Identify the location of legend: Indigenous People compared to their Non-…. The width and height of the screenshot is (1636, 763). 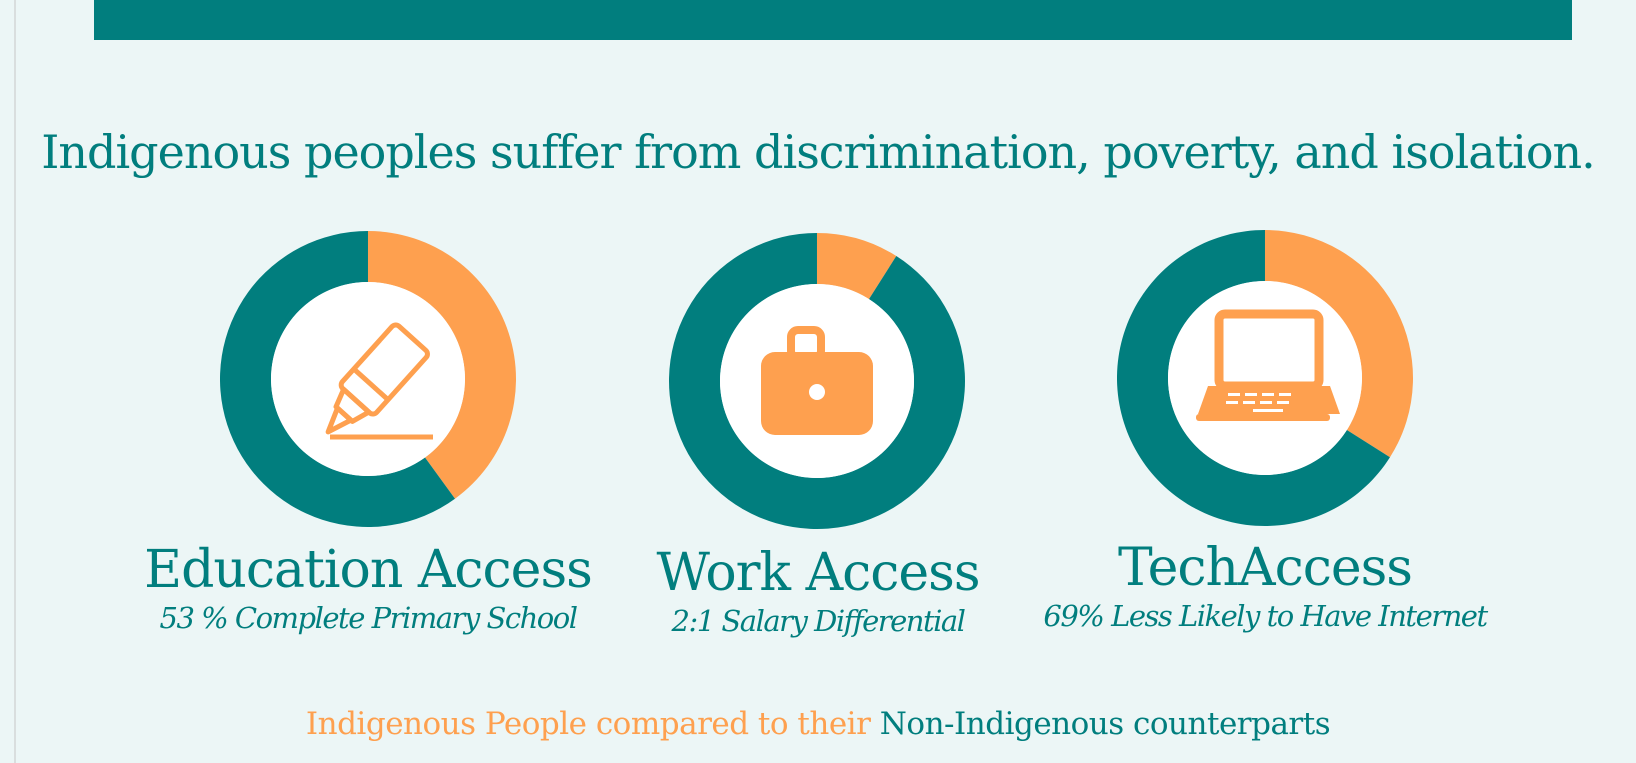
(818, 724).